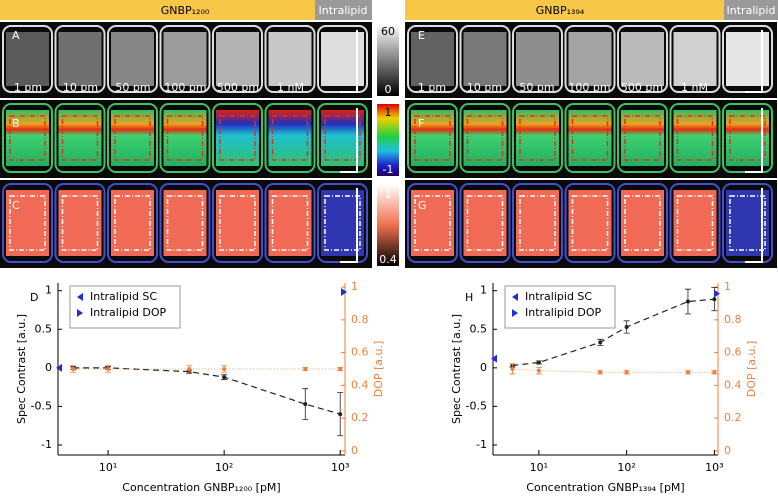 The height and width of the screenshot is (499, 778). What do you see at coordinates (483, 290) in the screenshot?
I see `y-tick-label: 1` at bounding box center [483, 290].